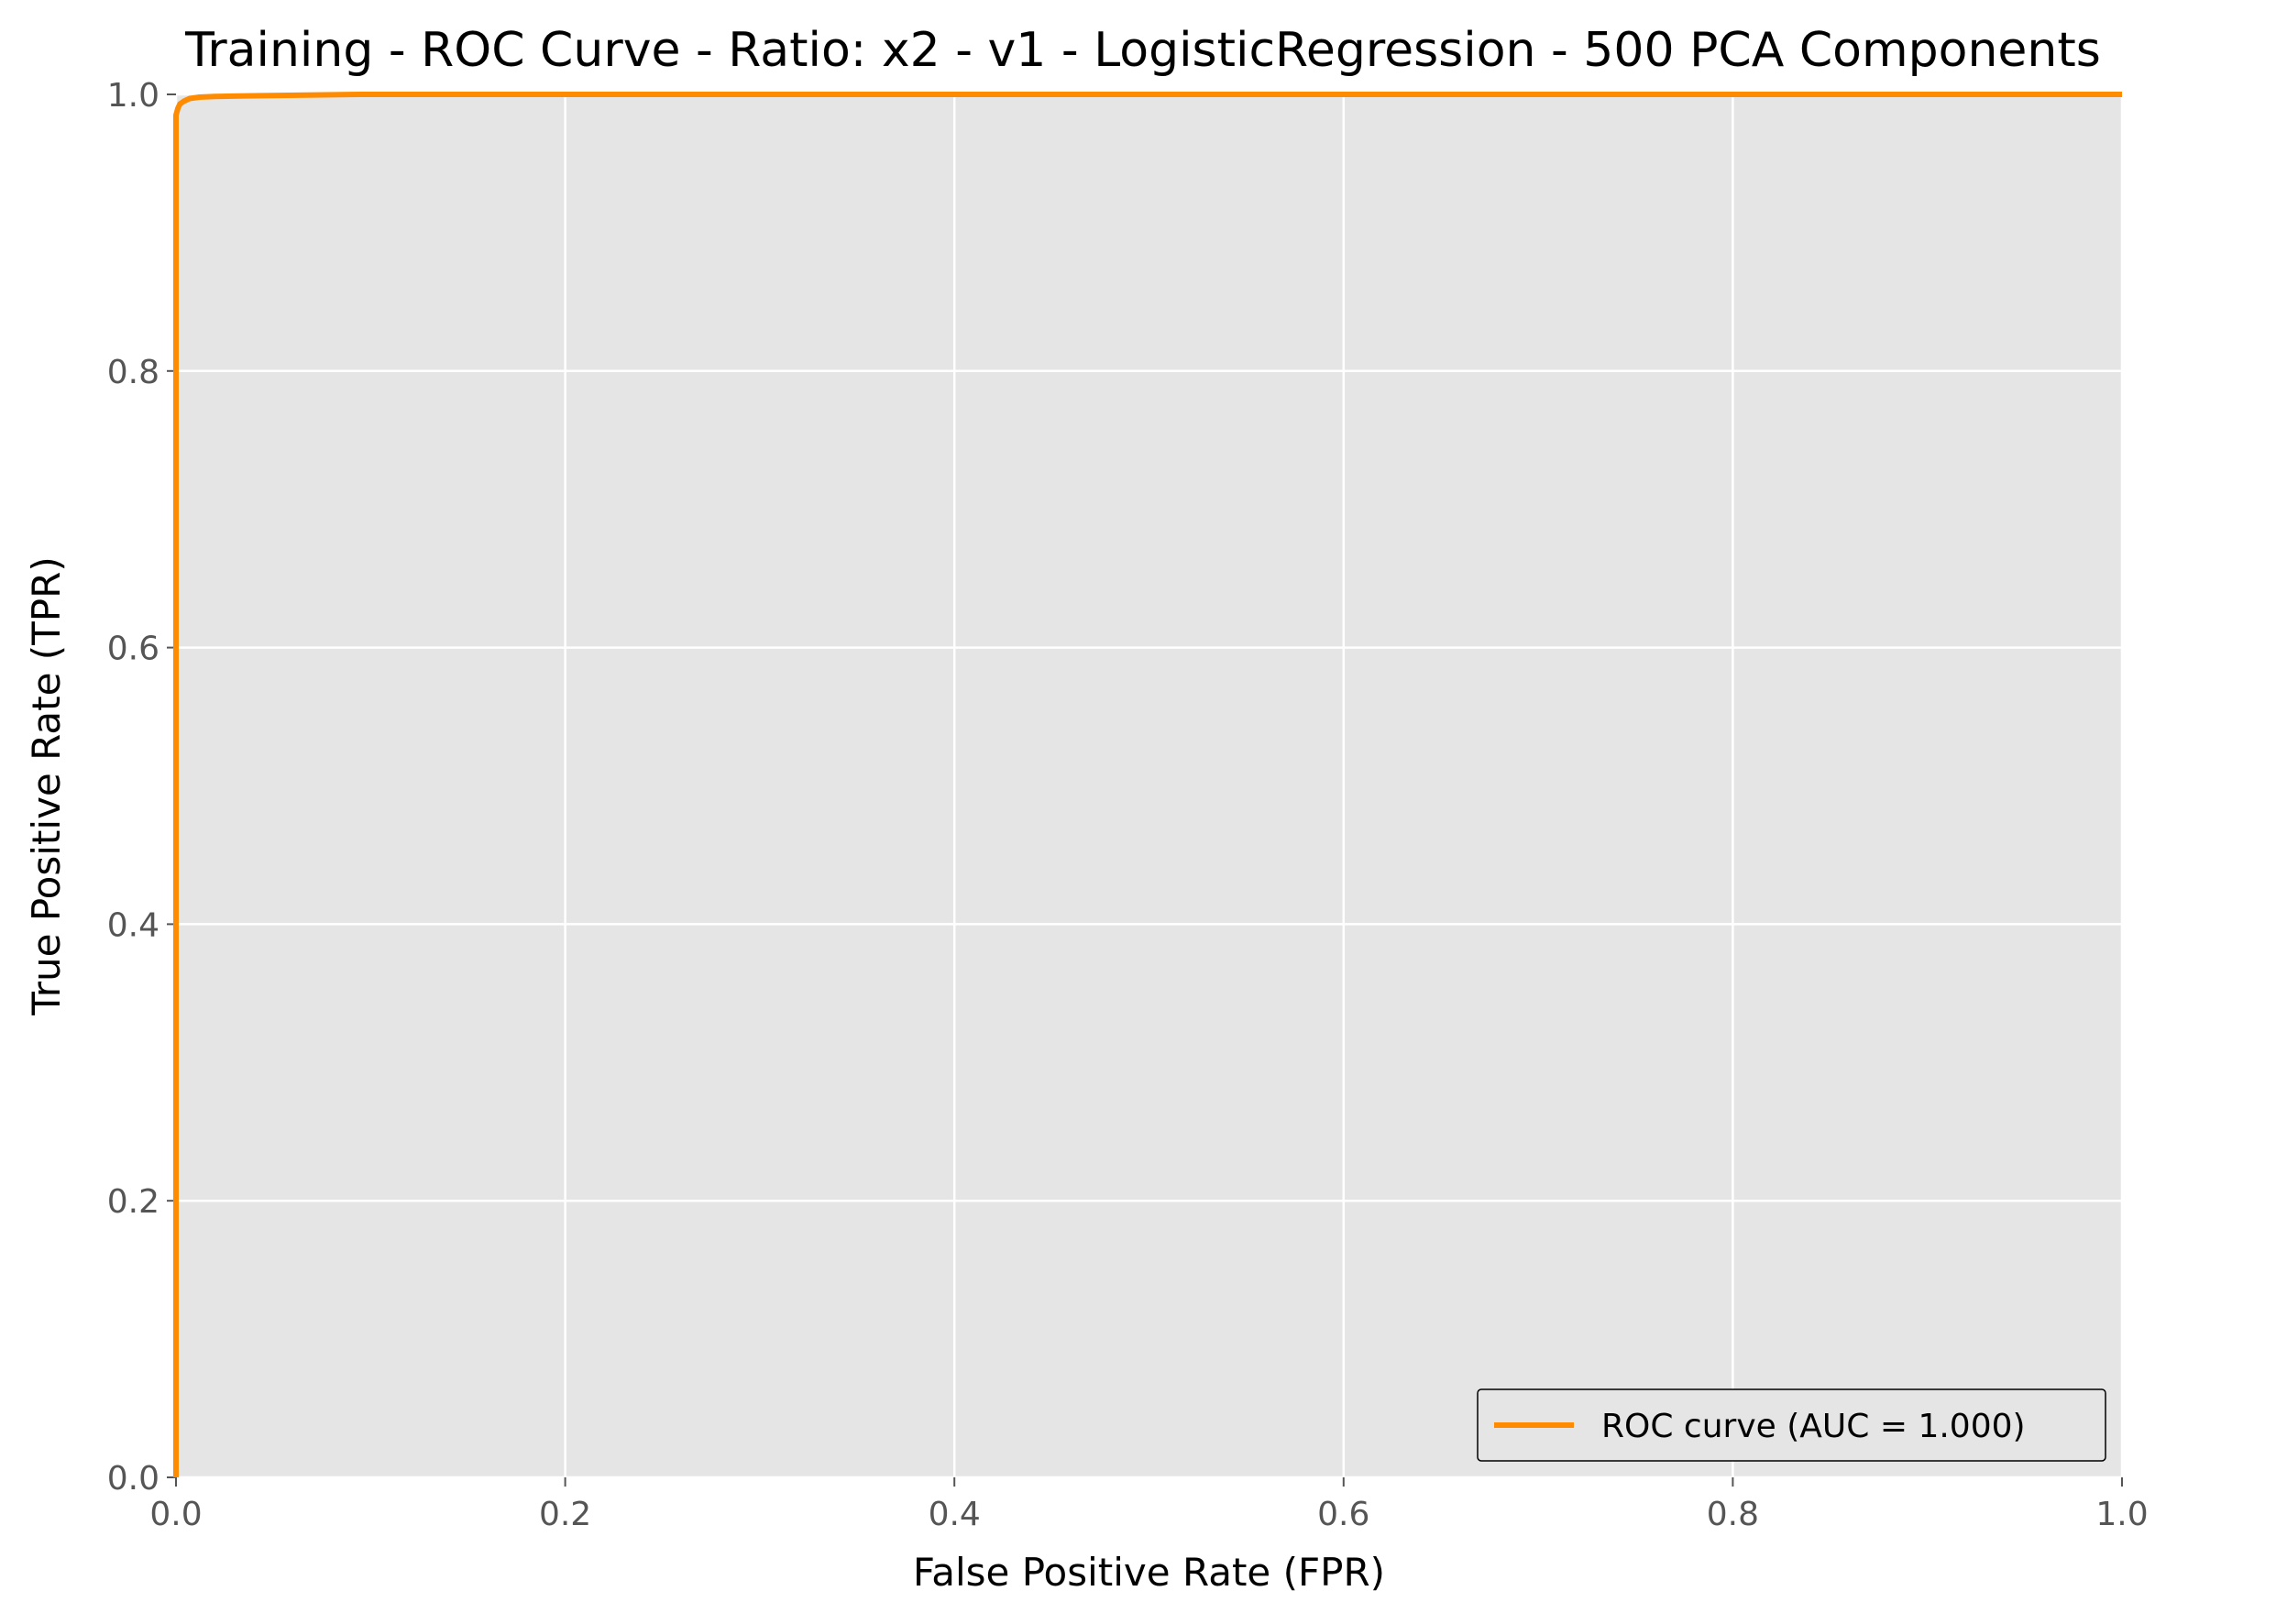  Describe the element at coordinates (133, 372) in the screenshot. I see `y-tick-label: 0.8` at that location.